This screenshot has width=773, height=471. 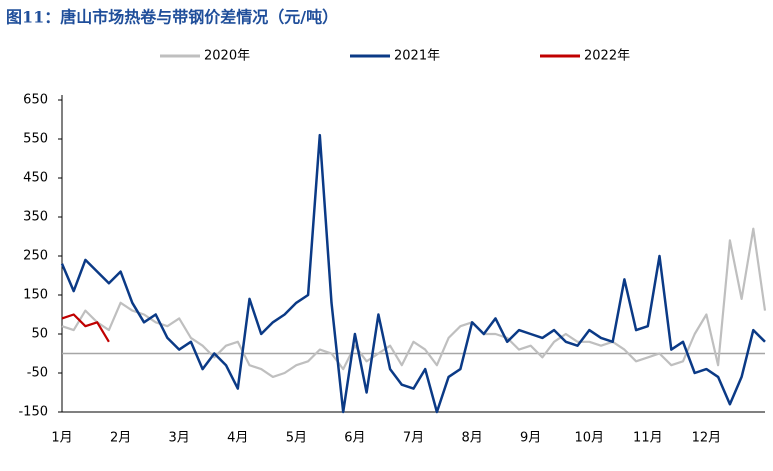 I want to click on y-tick-label: 150, so click(x=35, y=295).